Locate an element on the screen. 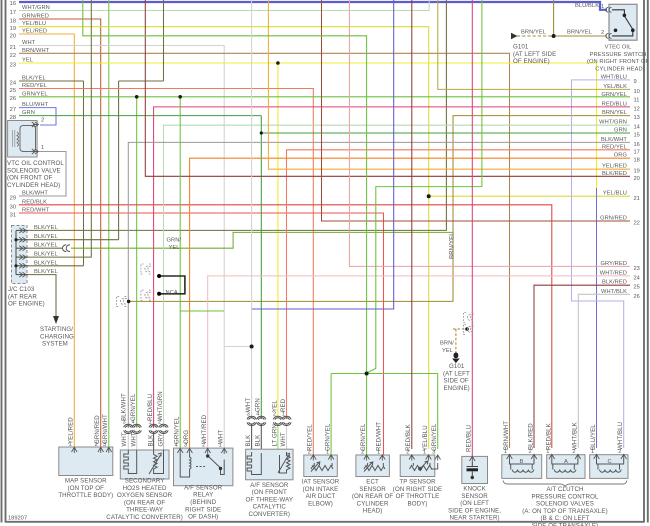 The width and height of the screenshot is (650, 526). svg-text: 19 is located at coordinates (637, 172).